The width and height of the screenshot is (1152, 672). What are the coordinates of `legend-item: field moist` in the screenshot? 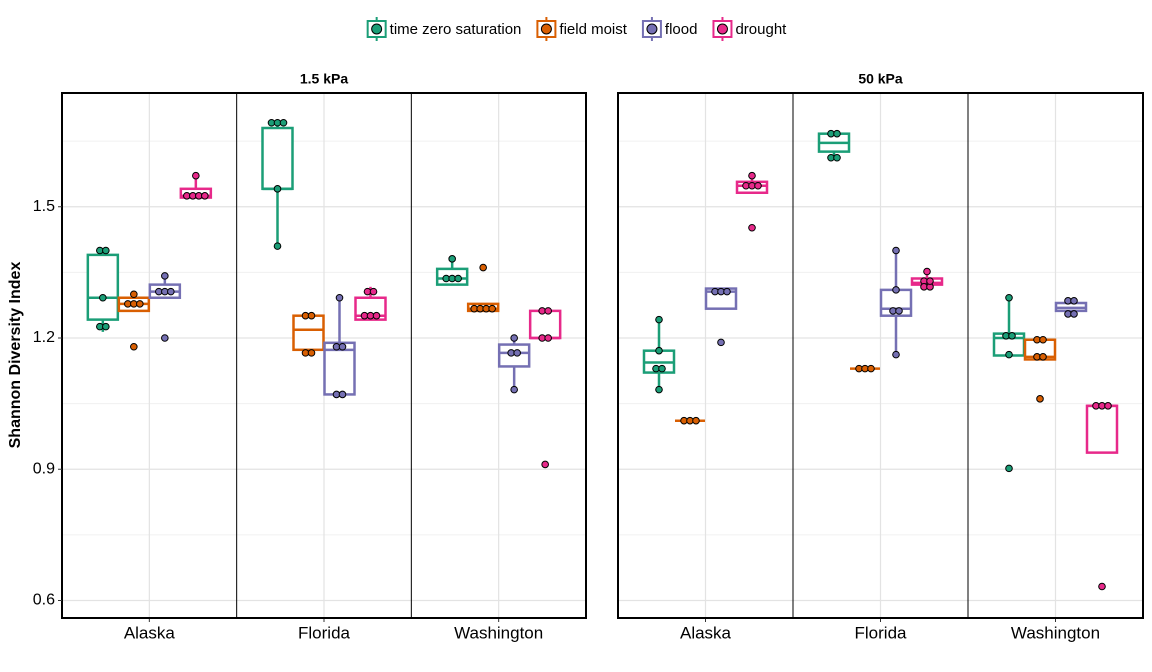 It's located at (582, 29).